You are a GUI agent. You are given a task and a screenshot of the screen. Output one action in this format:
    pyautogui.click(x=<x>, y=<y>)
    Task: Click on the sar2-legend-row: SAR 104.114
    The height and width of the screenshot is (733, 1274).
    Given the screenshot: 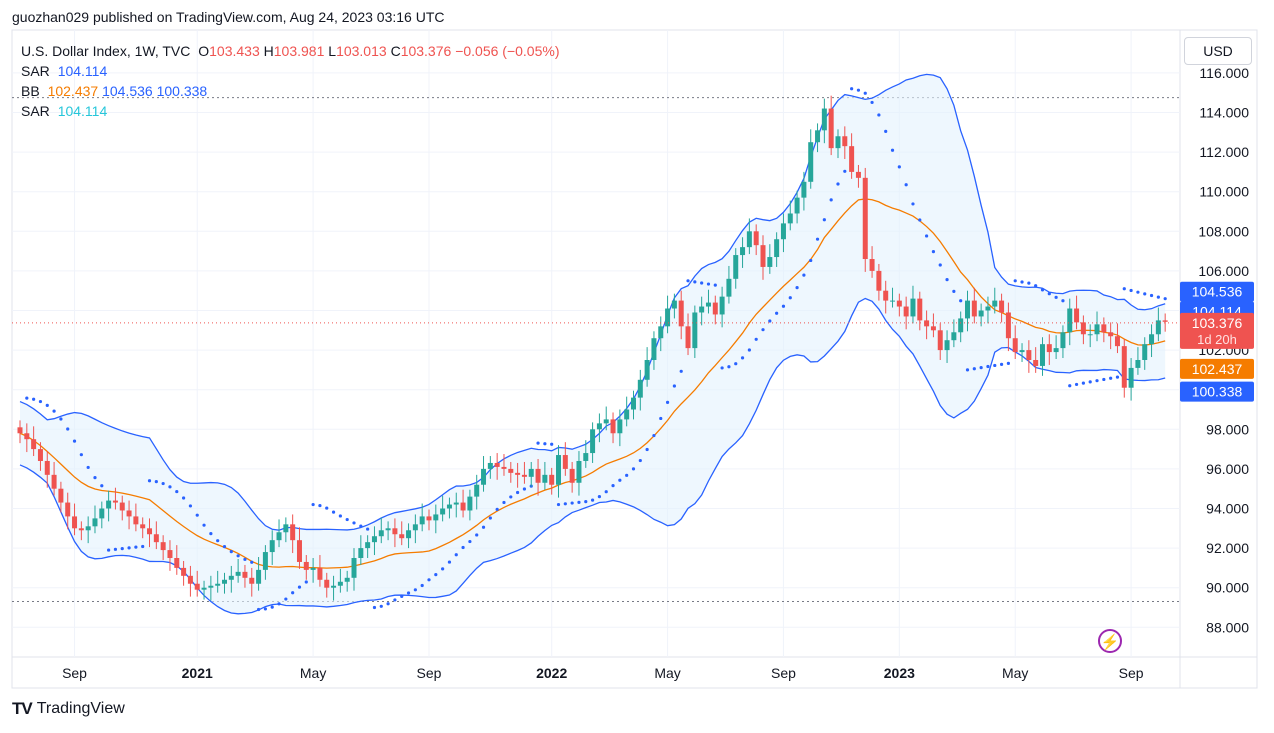 What is the action you would take?
    pyautogui.click(x=290, y=111)
    